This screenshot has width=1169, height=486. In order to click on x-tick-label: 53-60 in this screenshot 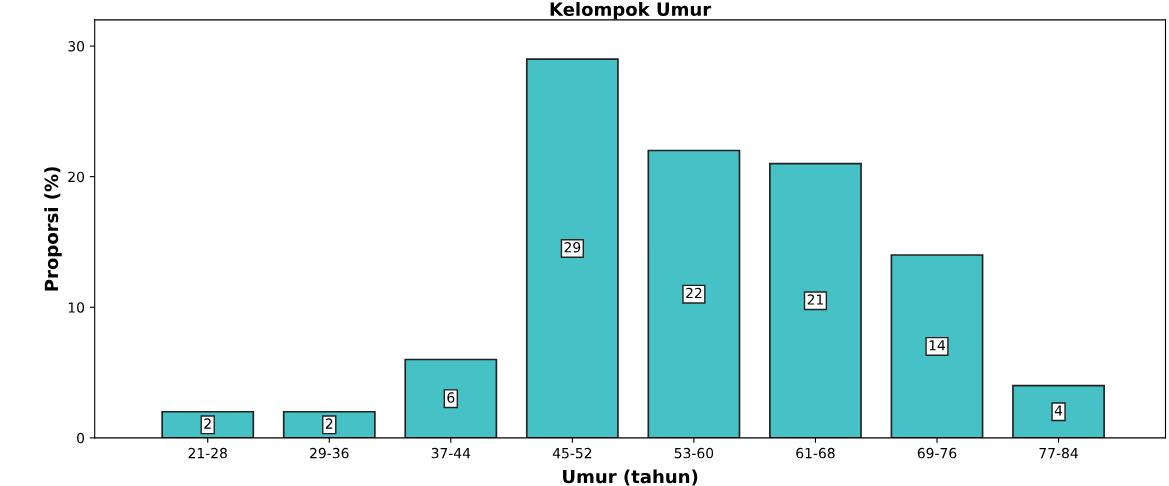, I will do `click(694, 453)`.